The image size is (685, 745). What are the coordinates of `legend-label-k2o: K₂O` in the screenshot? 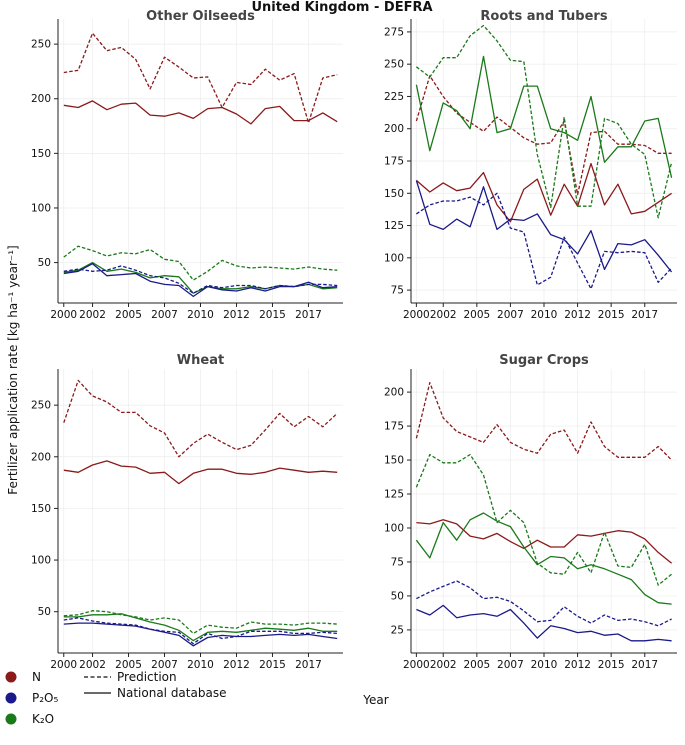 It's located at (43, 719).